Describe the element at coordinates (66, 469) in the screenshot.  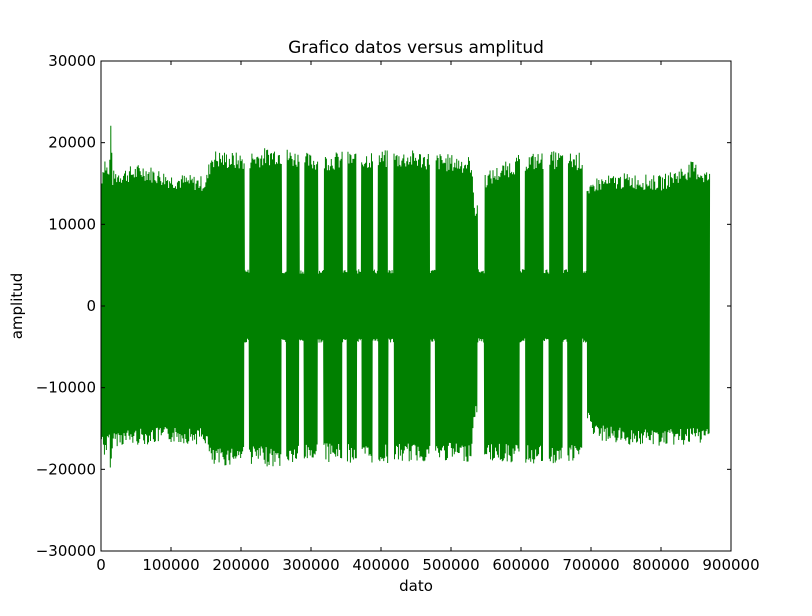
I see `y-tick-label: −20000` at that location.